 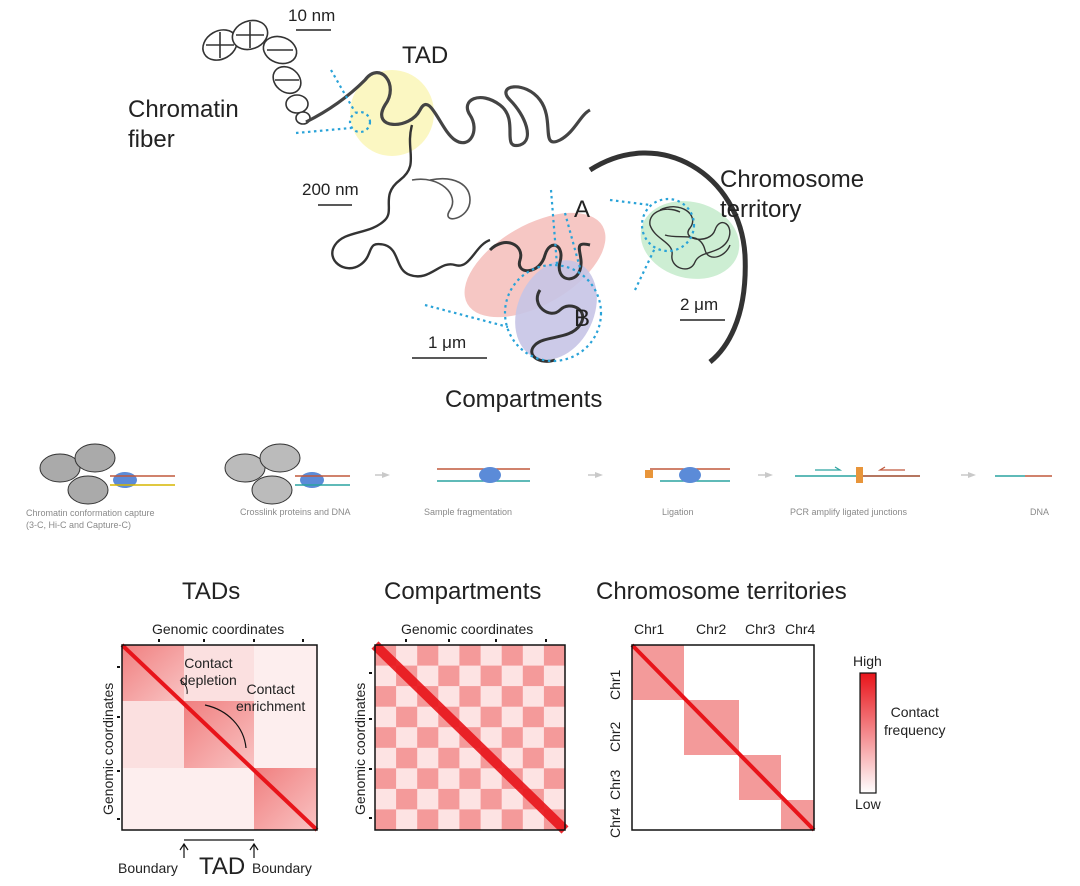 I want to click on boundary-right-label: Boundary, so click(x=282, y=868).